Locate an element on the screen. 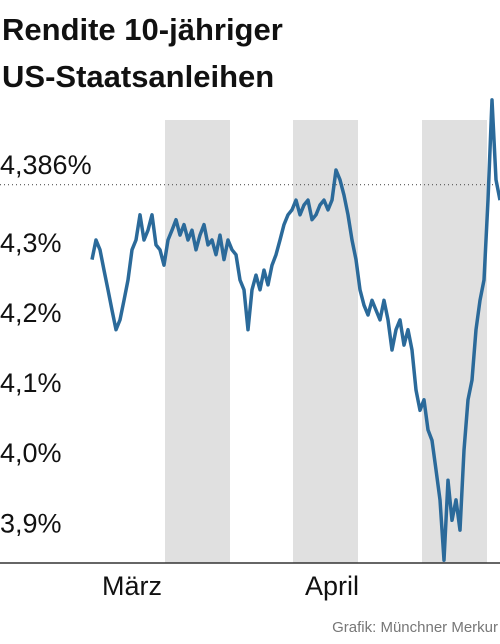 This screenshot has height=644, width=500. x-tick-label: April is located at coordinates (332, 586).